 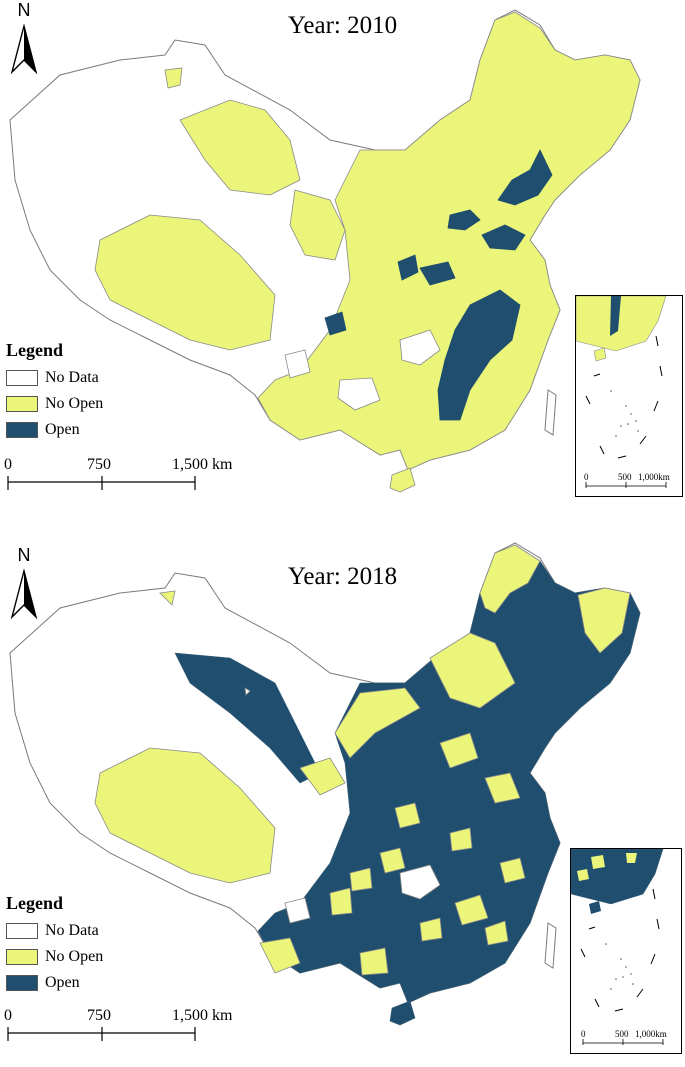 What do you see at coordinates (438, 285) in the screenshot?
I see `open-regions-2010` at bounding box center [438, 285].